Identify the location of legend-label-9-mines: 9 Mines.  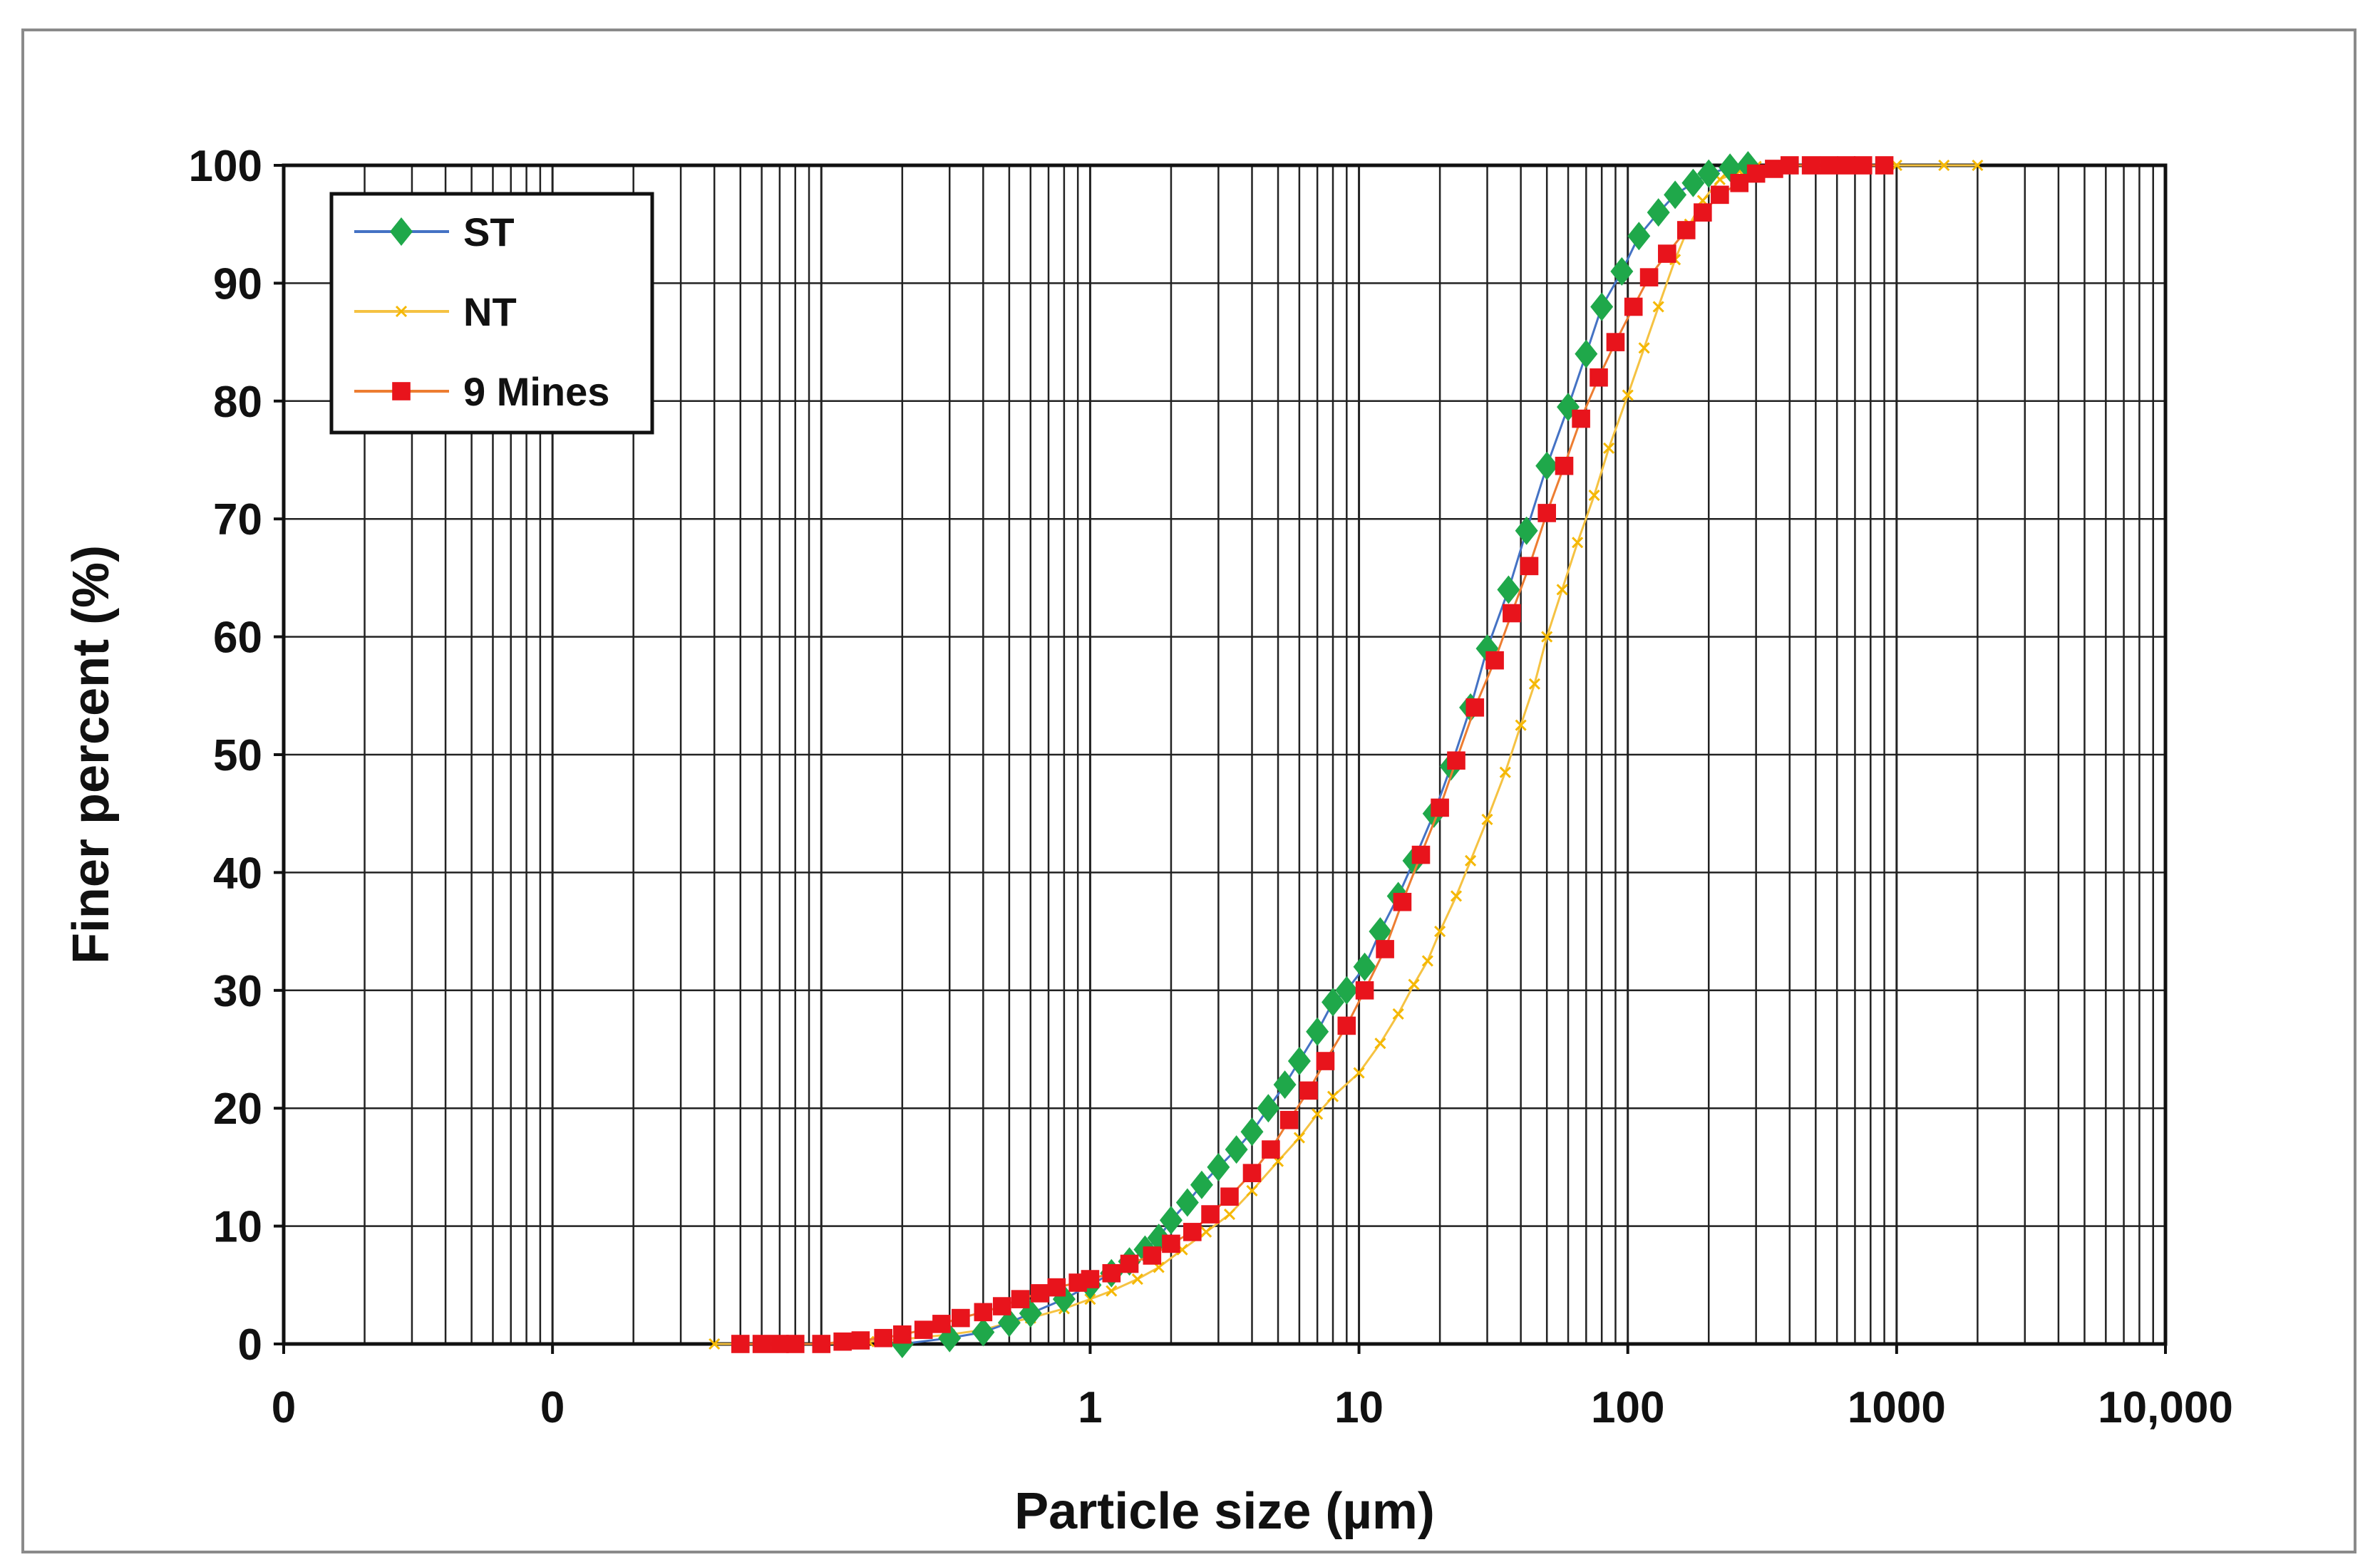
(536, 391).